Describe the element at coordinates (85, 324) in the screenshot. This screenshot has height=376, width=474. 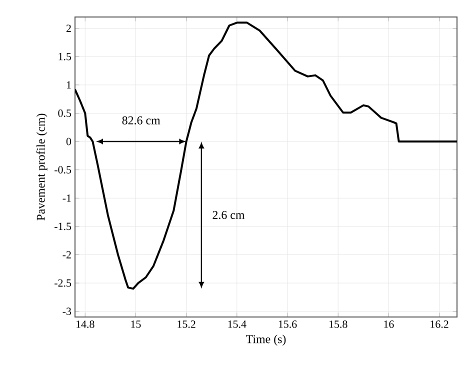
I see `x-tick-label: 14.8` at that location.